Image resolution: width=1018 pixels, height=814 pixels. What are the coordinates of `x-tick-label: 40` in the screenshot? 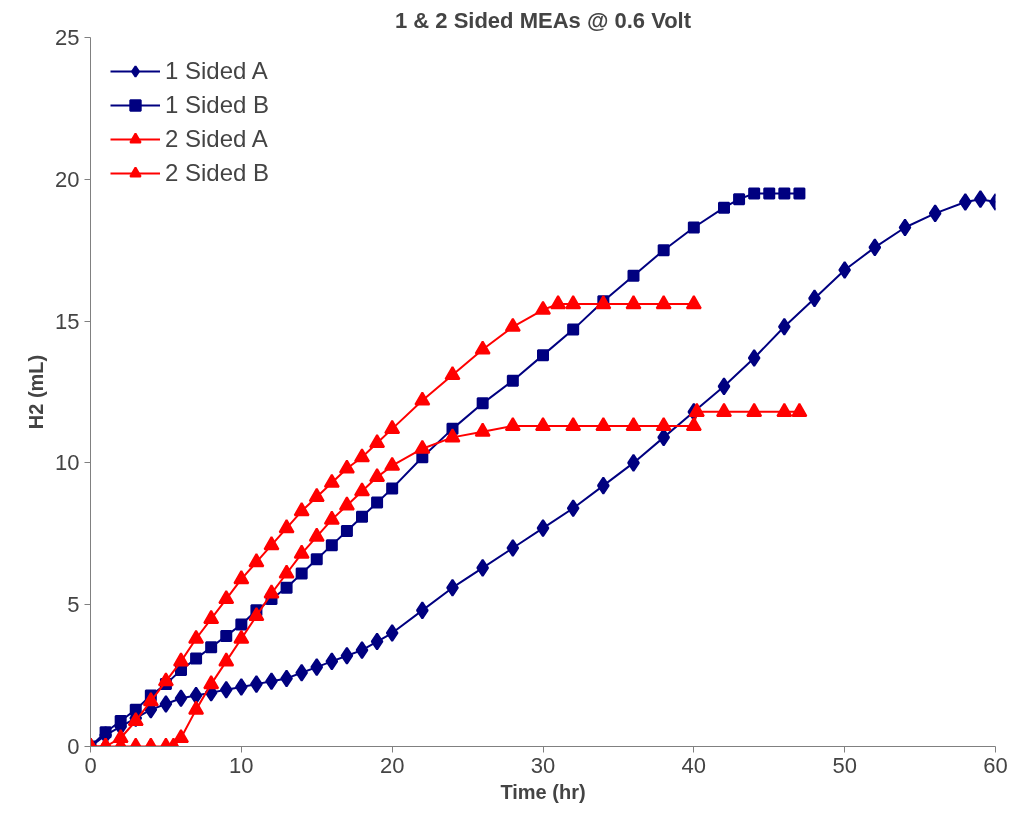 It's located at (694, 765).